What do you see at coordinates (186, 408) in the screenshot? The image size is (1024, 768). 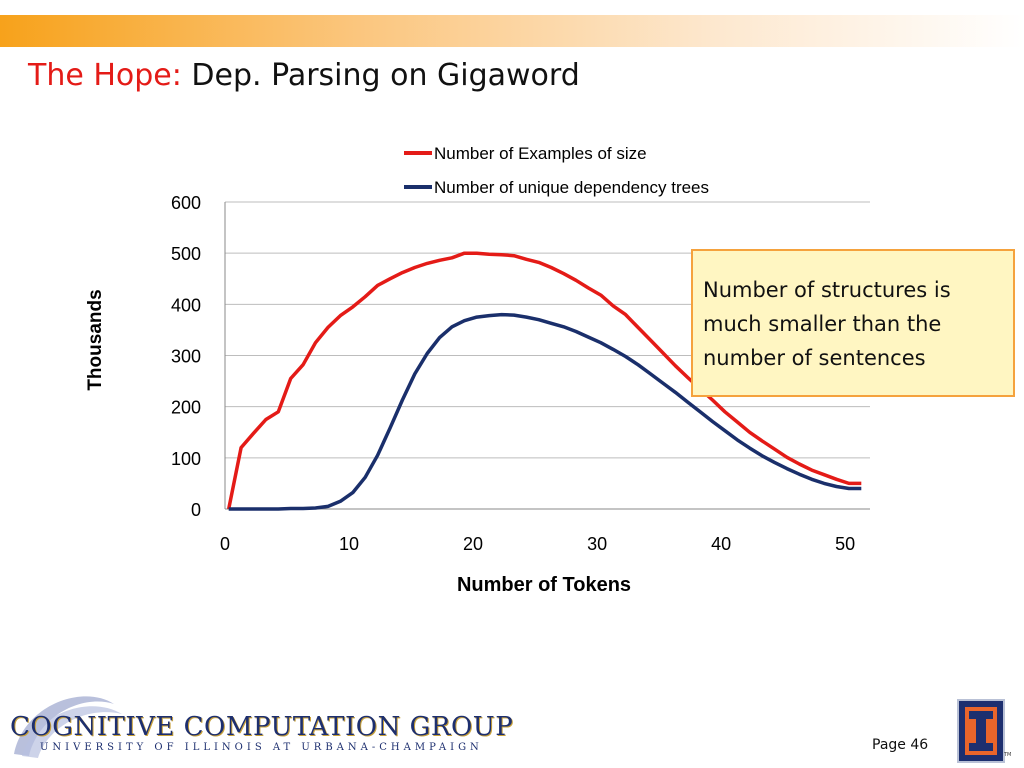 I see `y-tick-label: 200` at bounding box center [186, 408].